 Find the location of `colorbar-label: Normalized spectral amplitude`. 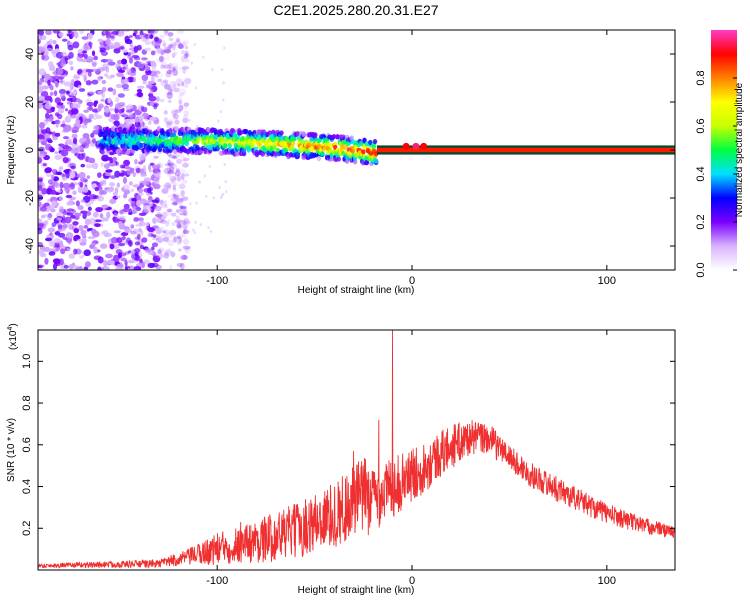

colorbar-label: Normalized spectral amplitude is located at coordinates (739, 149).